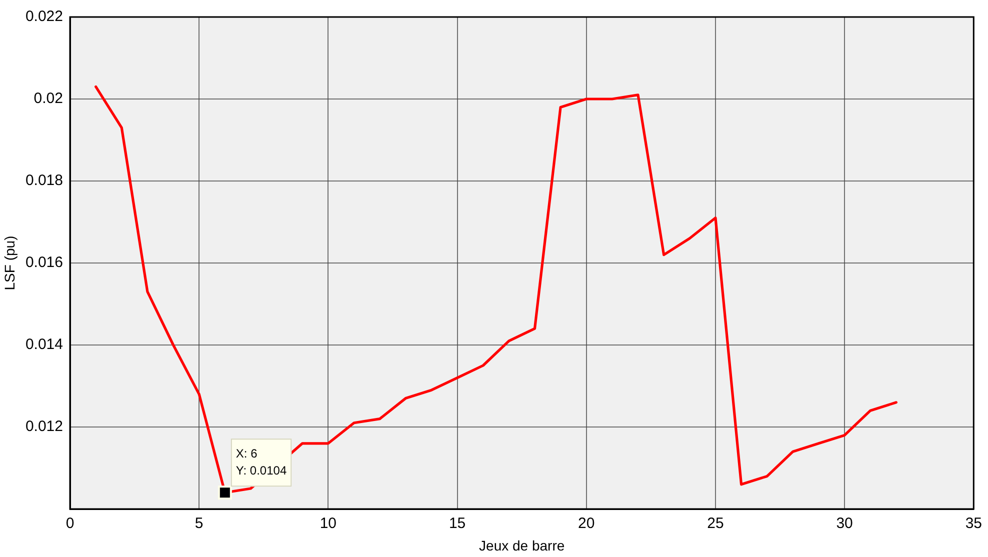 The image size is (988, 557). I want to click on x-tick-label: 25, so click(715, 523).